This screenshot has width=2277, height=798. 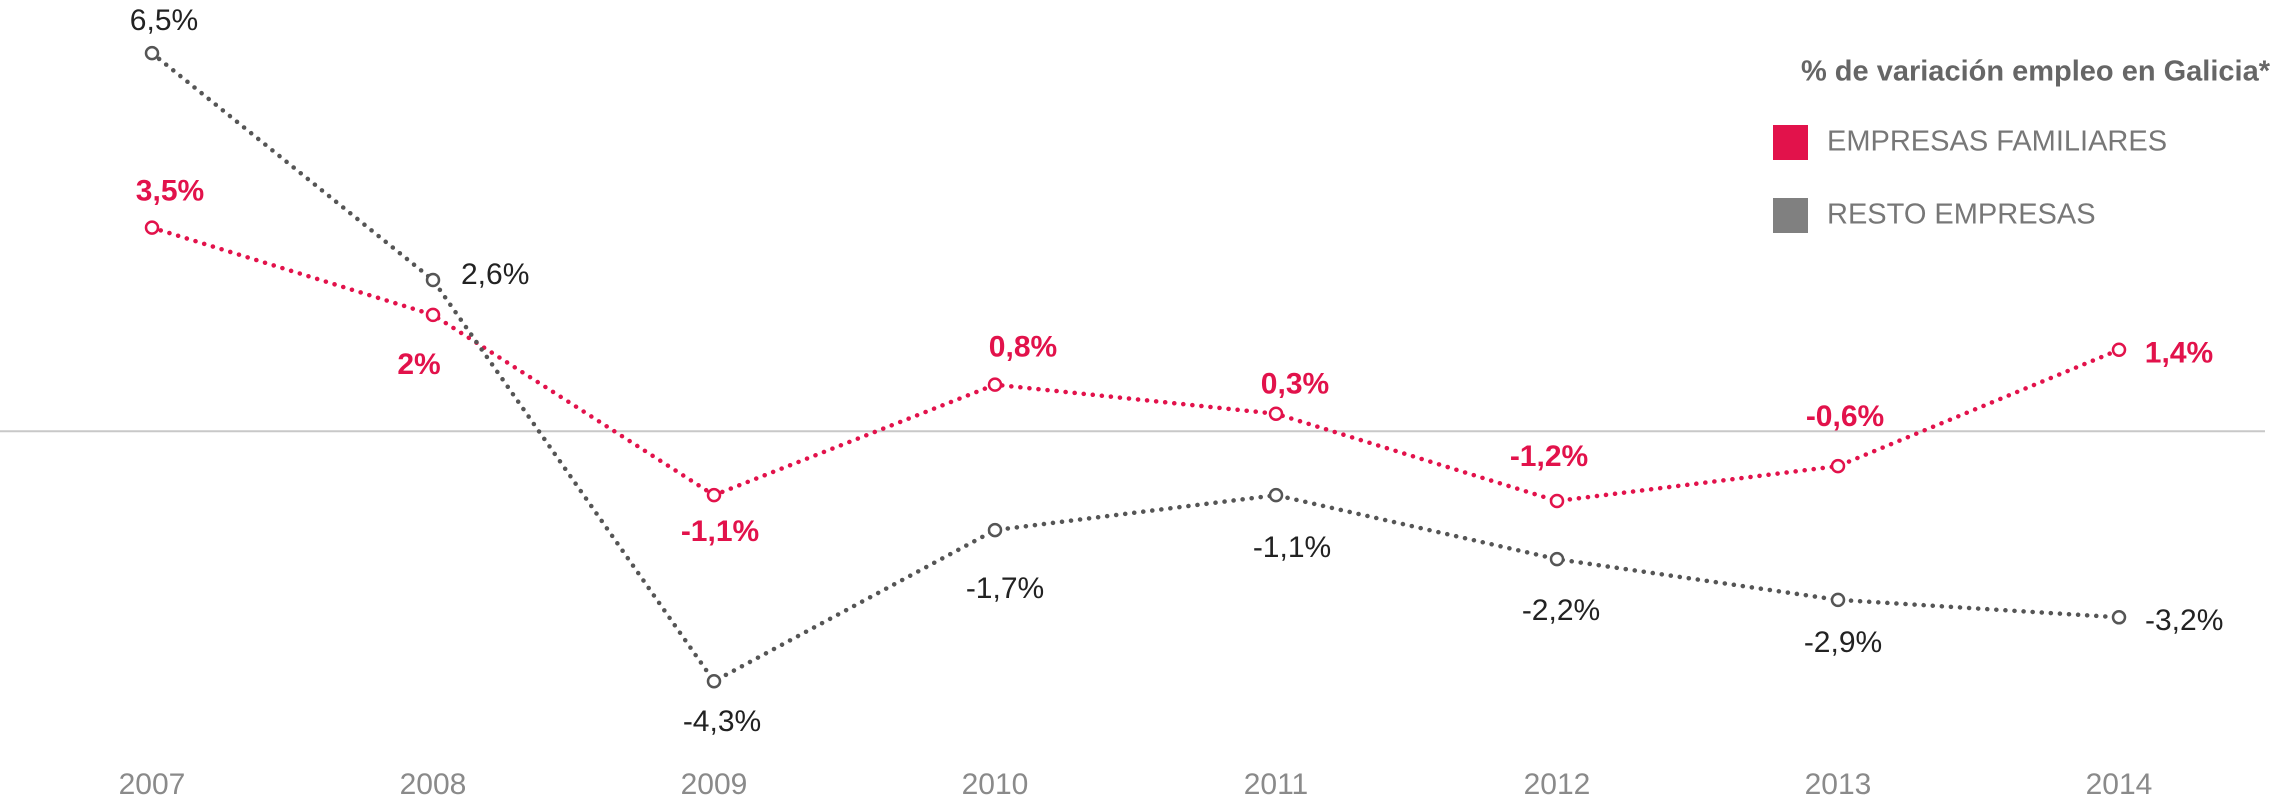 I want to click on data-label: 1,4%, so click(x=2179, y=353).